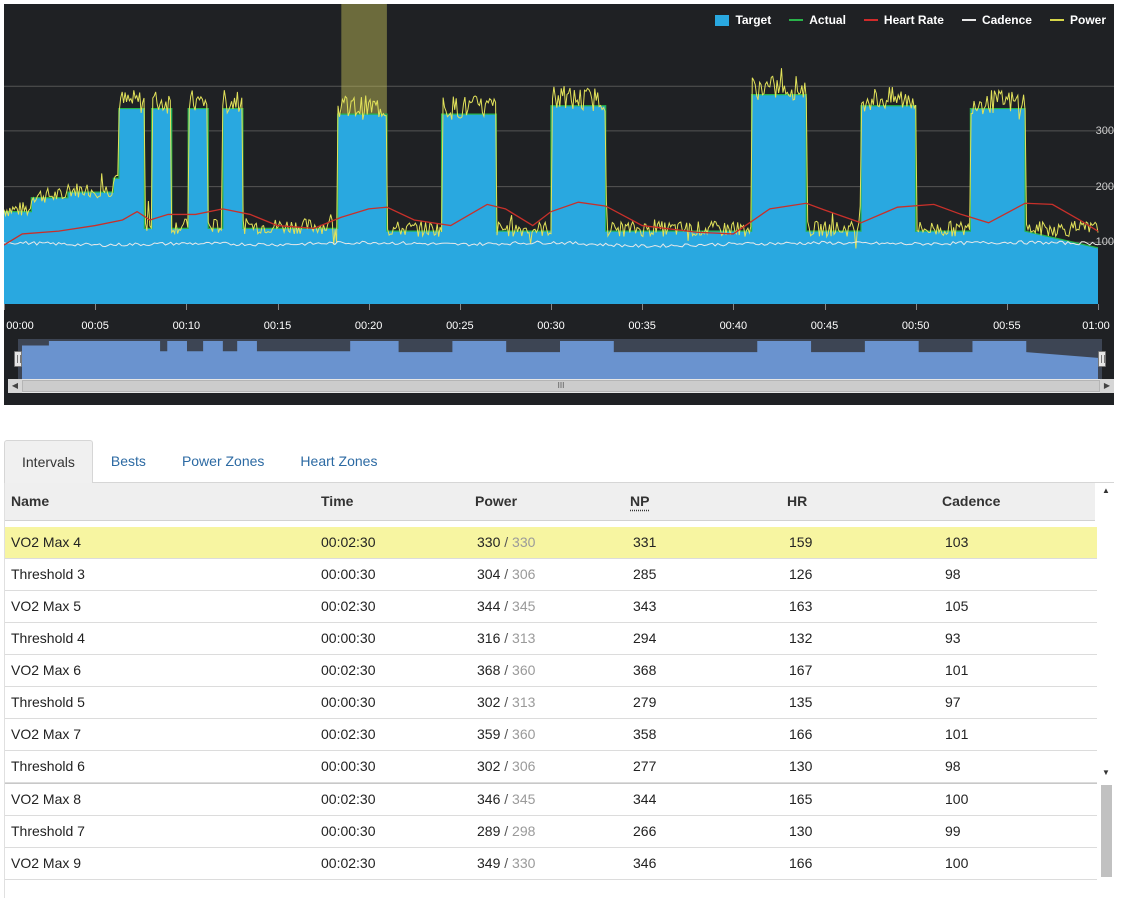  I want to click on cell-cadence: 93, so click(953, 638).